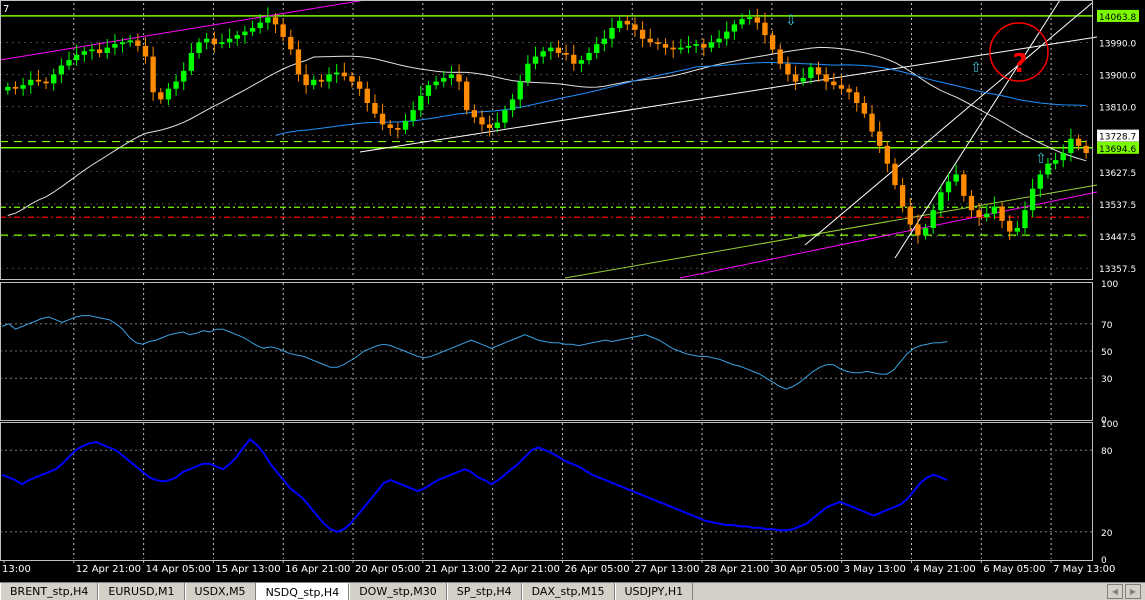 The image size is (1145, 600). Describe the element at coordinates (1109, 285) in the screenshot. I see `rsi-tick-label: 100` at that location.